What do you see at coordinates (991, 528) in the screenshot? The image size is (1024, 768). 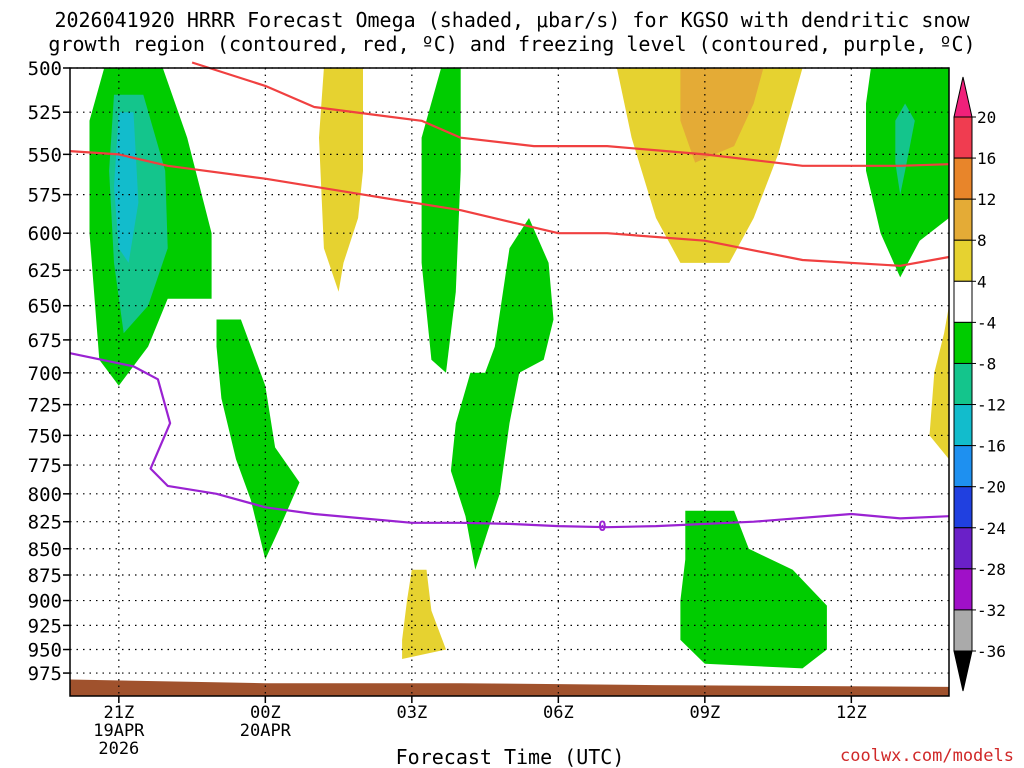 I see `colorbar-label--24: -24` at bounding box center [991, 528].